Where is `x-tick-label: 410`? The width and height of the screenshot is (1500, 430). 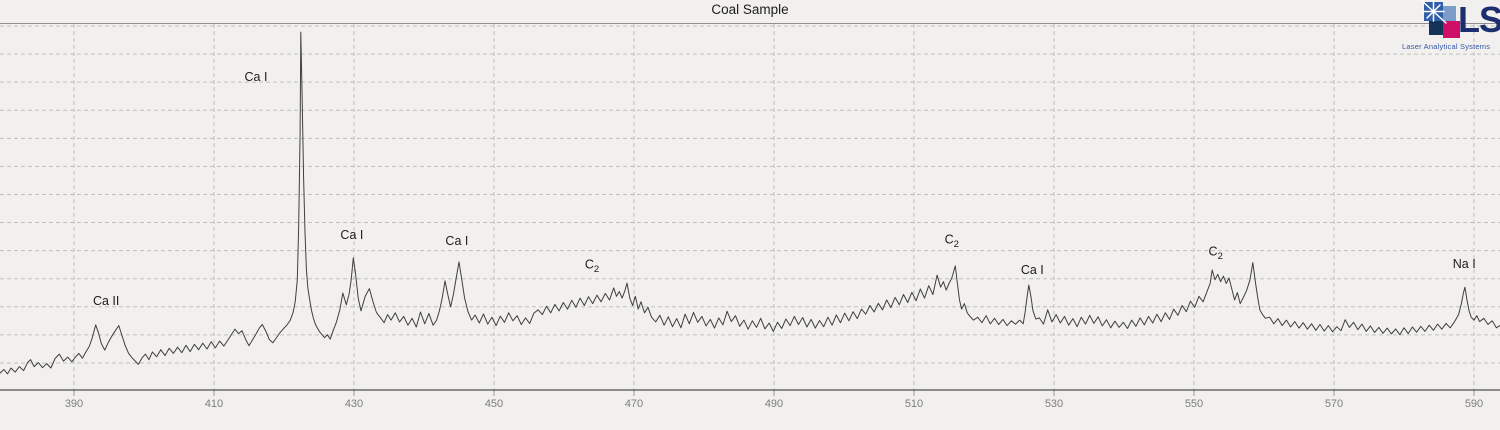 x-tick-label: 410 is located at coordinates (214, 404).